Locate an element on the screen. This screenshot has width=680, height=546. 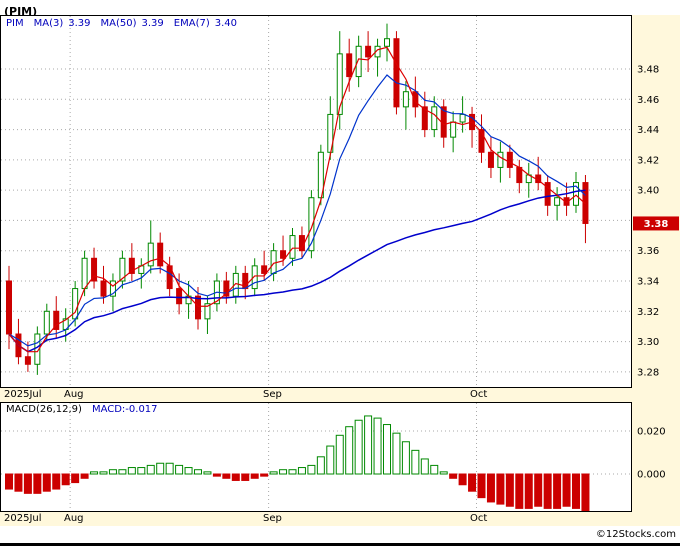
symbol-label: PIM is located at coordinates (15, 23).